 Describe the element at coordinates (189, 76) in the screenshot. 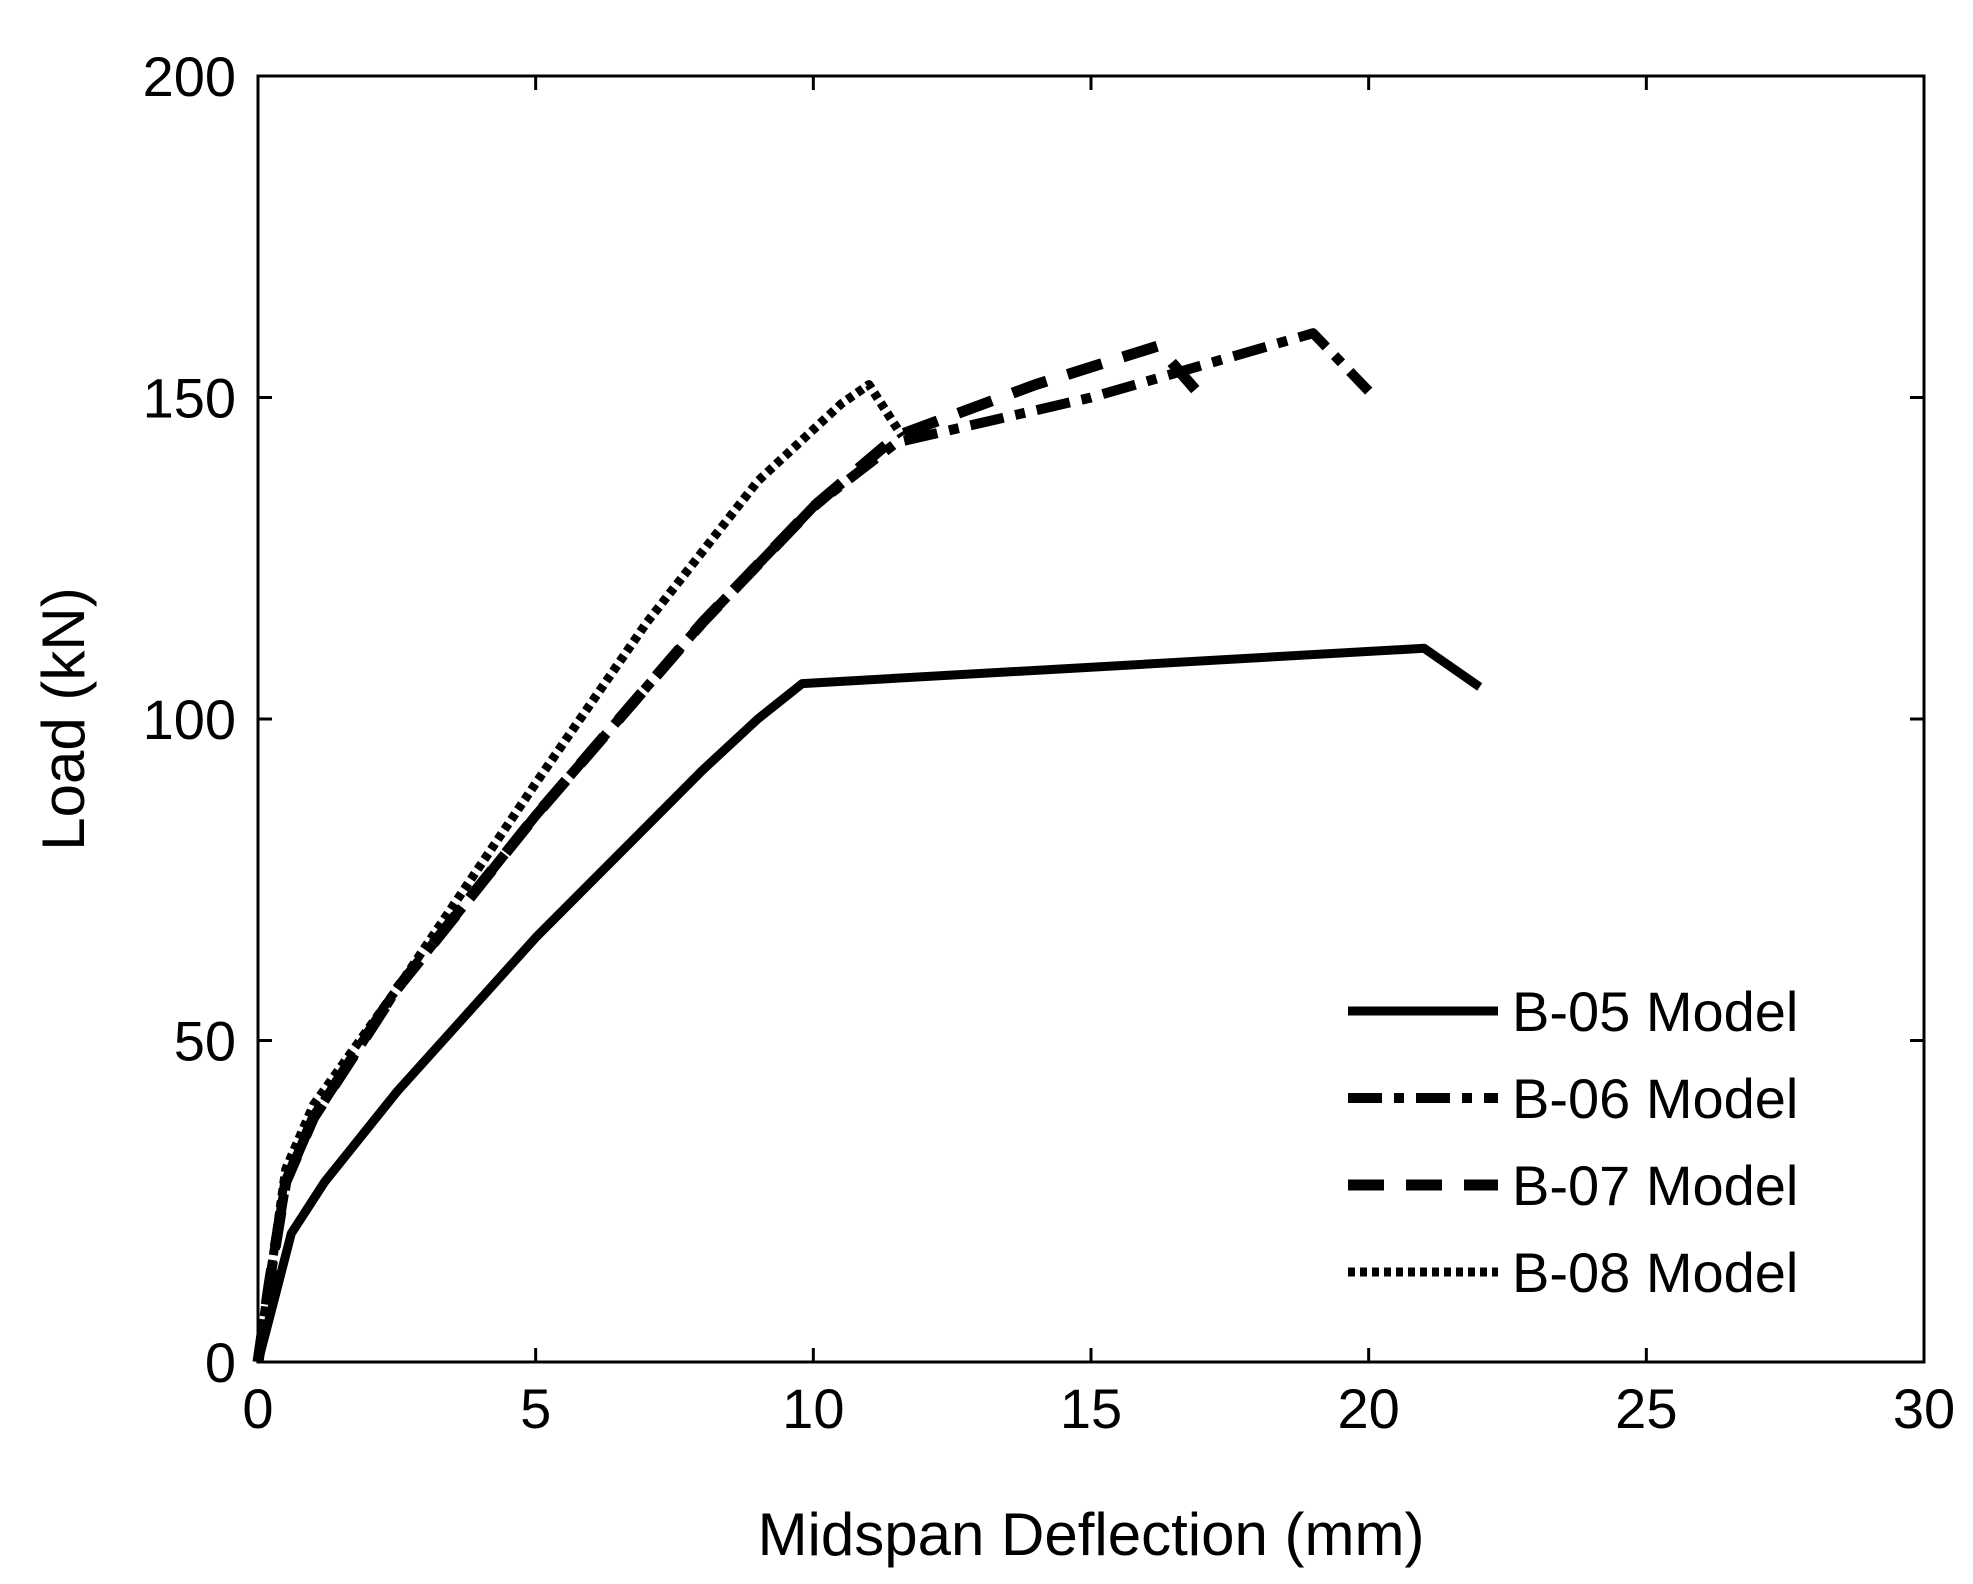

I see `y-tick-label: 200` at that location.